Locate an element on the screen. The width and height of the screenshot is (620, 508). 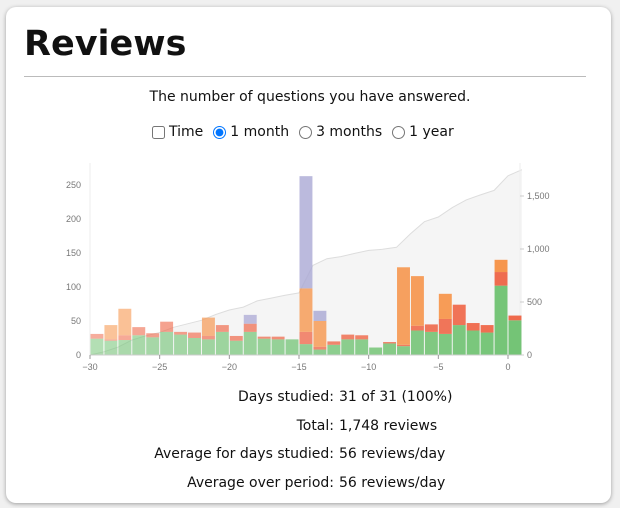
y-tick-label-right: 1,000 is located at coordinates (538, 249).